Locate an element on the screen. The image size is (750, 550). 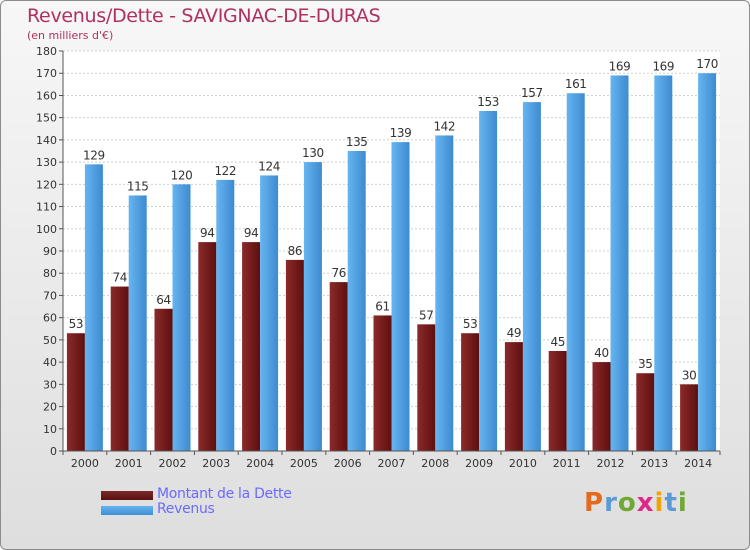
legend-label-debt: Montant de la Dette is located at coordinates (224, 494).